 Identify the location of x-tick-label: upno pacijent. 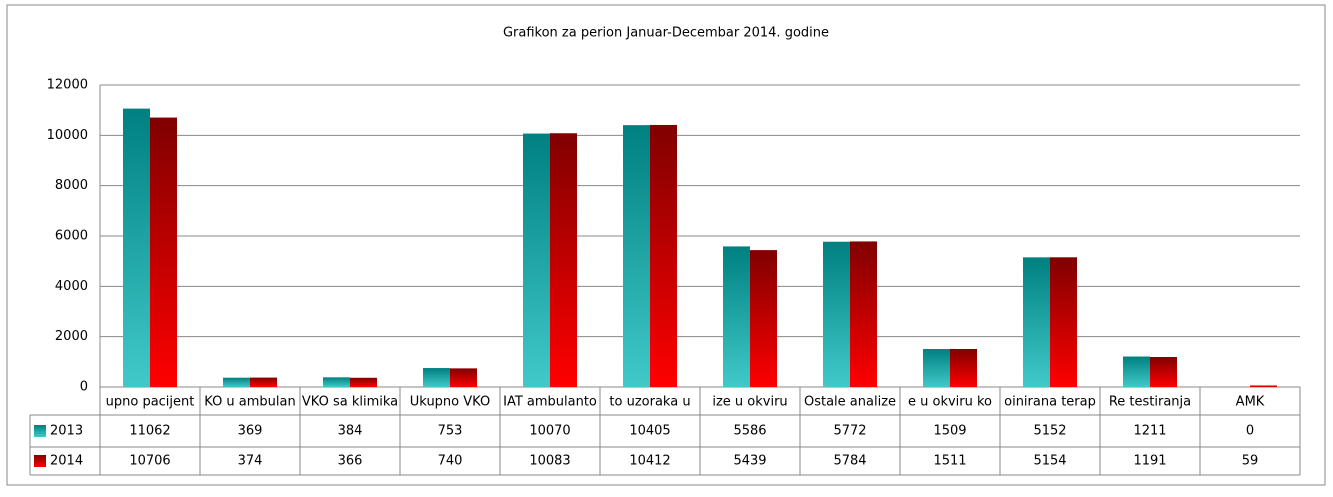
(150, 402).